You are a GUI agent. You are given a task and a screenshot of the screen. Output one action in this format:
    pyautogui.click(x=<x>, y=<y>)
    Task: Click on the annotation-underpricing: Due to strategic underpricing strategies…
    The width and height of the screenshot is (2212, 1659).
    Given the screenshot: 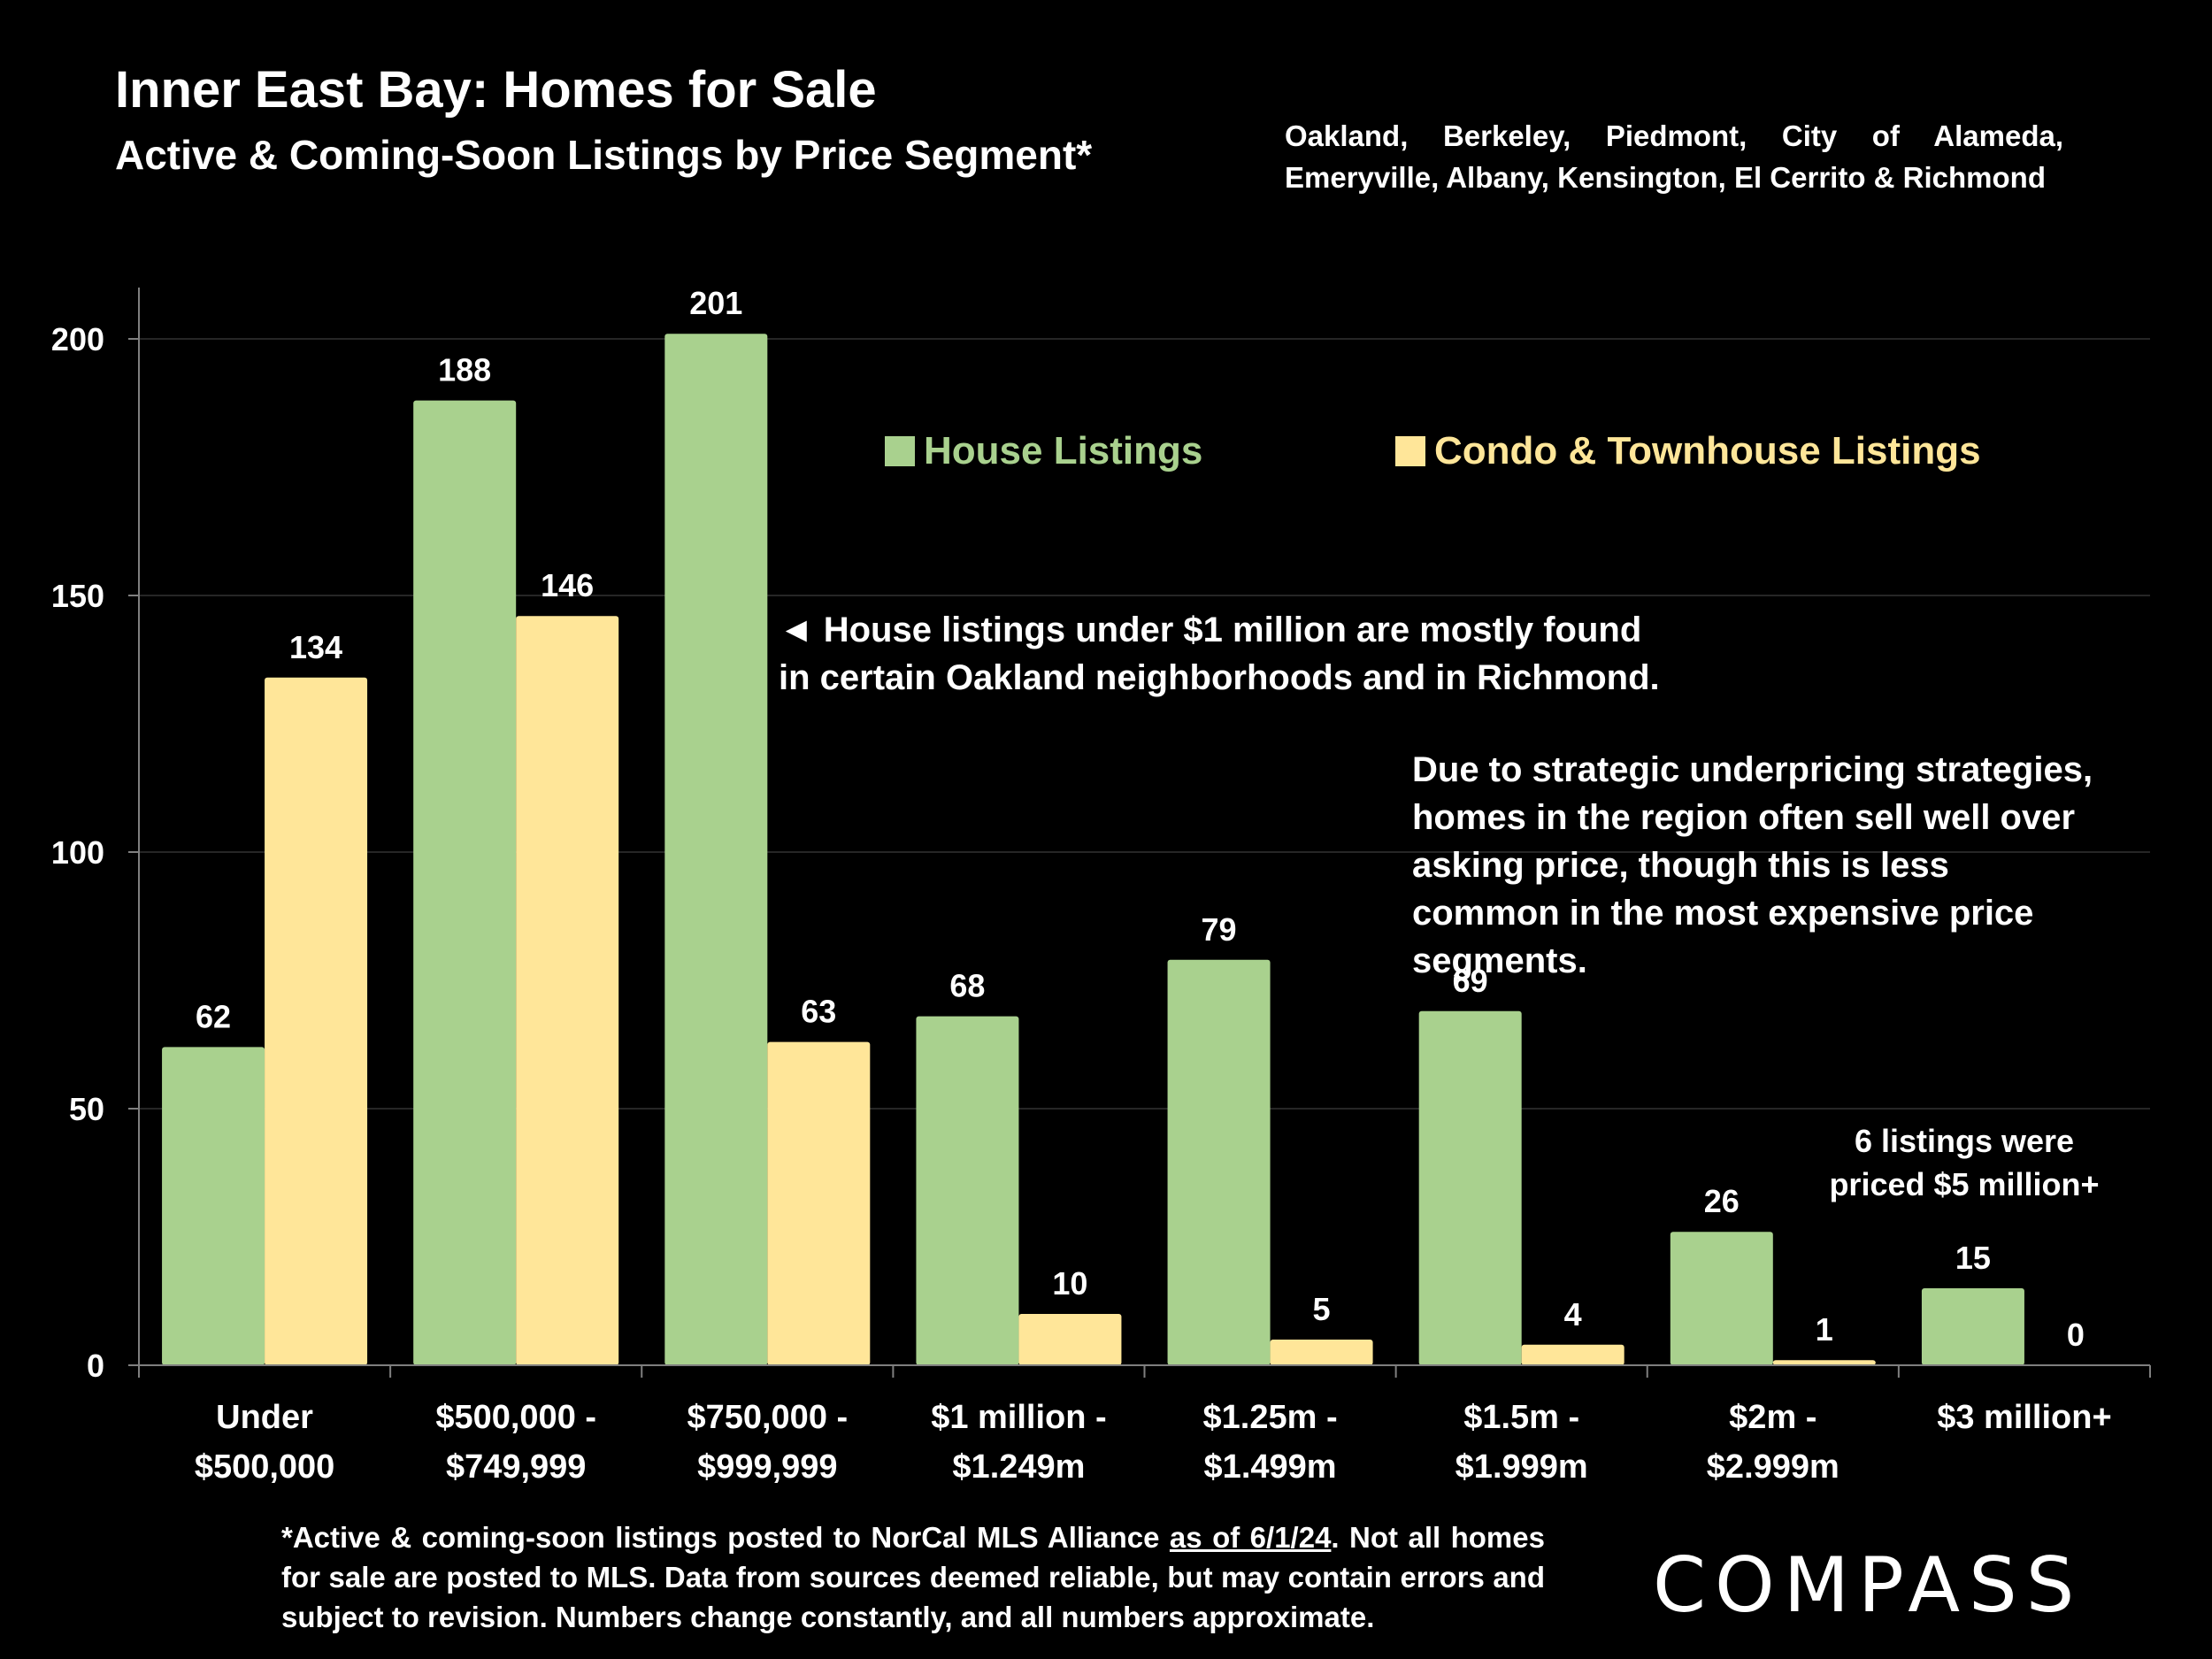 What is the action you would take?
    pyautogui.click(x=1753, y=865)
    